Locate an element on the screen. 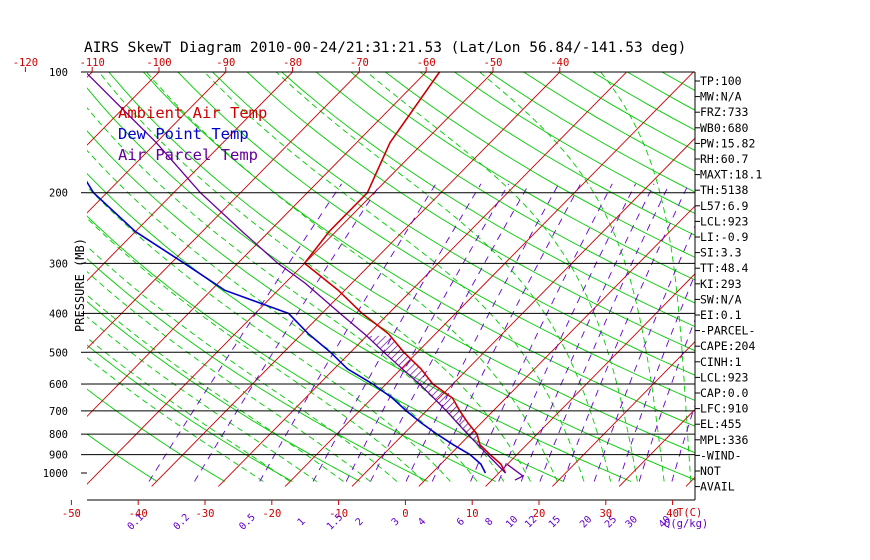 The image size is (870, 560). index-label: CAP:0.0 is located at coordinates (724, 393).